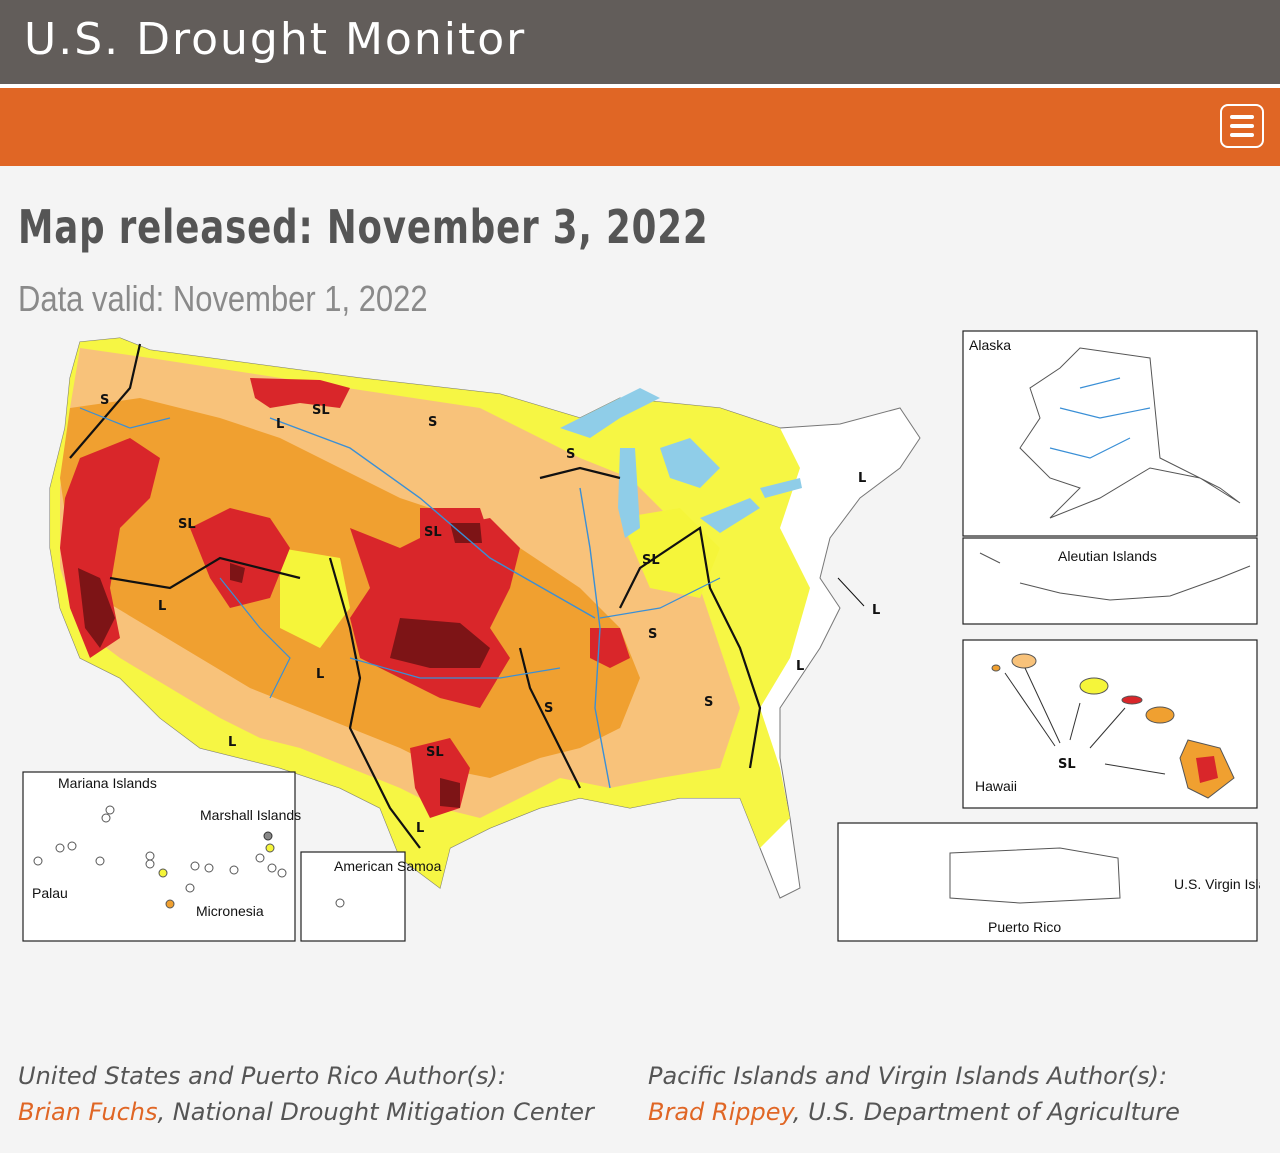  What do you see at coordinates (363, 227) in the screenshot?
I see `page-title: Map released: November 3, 2022` at bounding box center [363, 227].